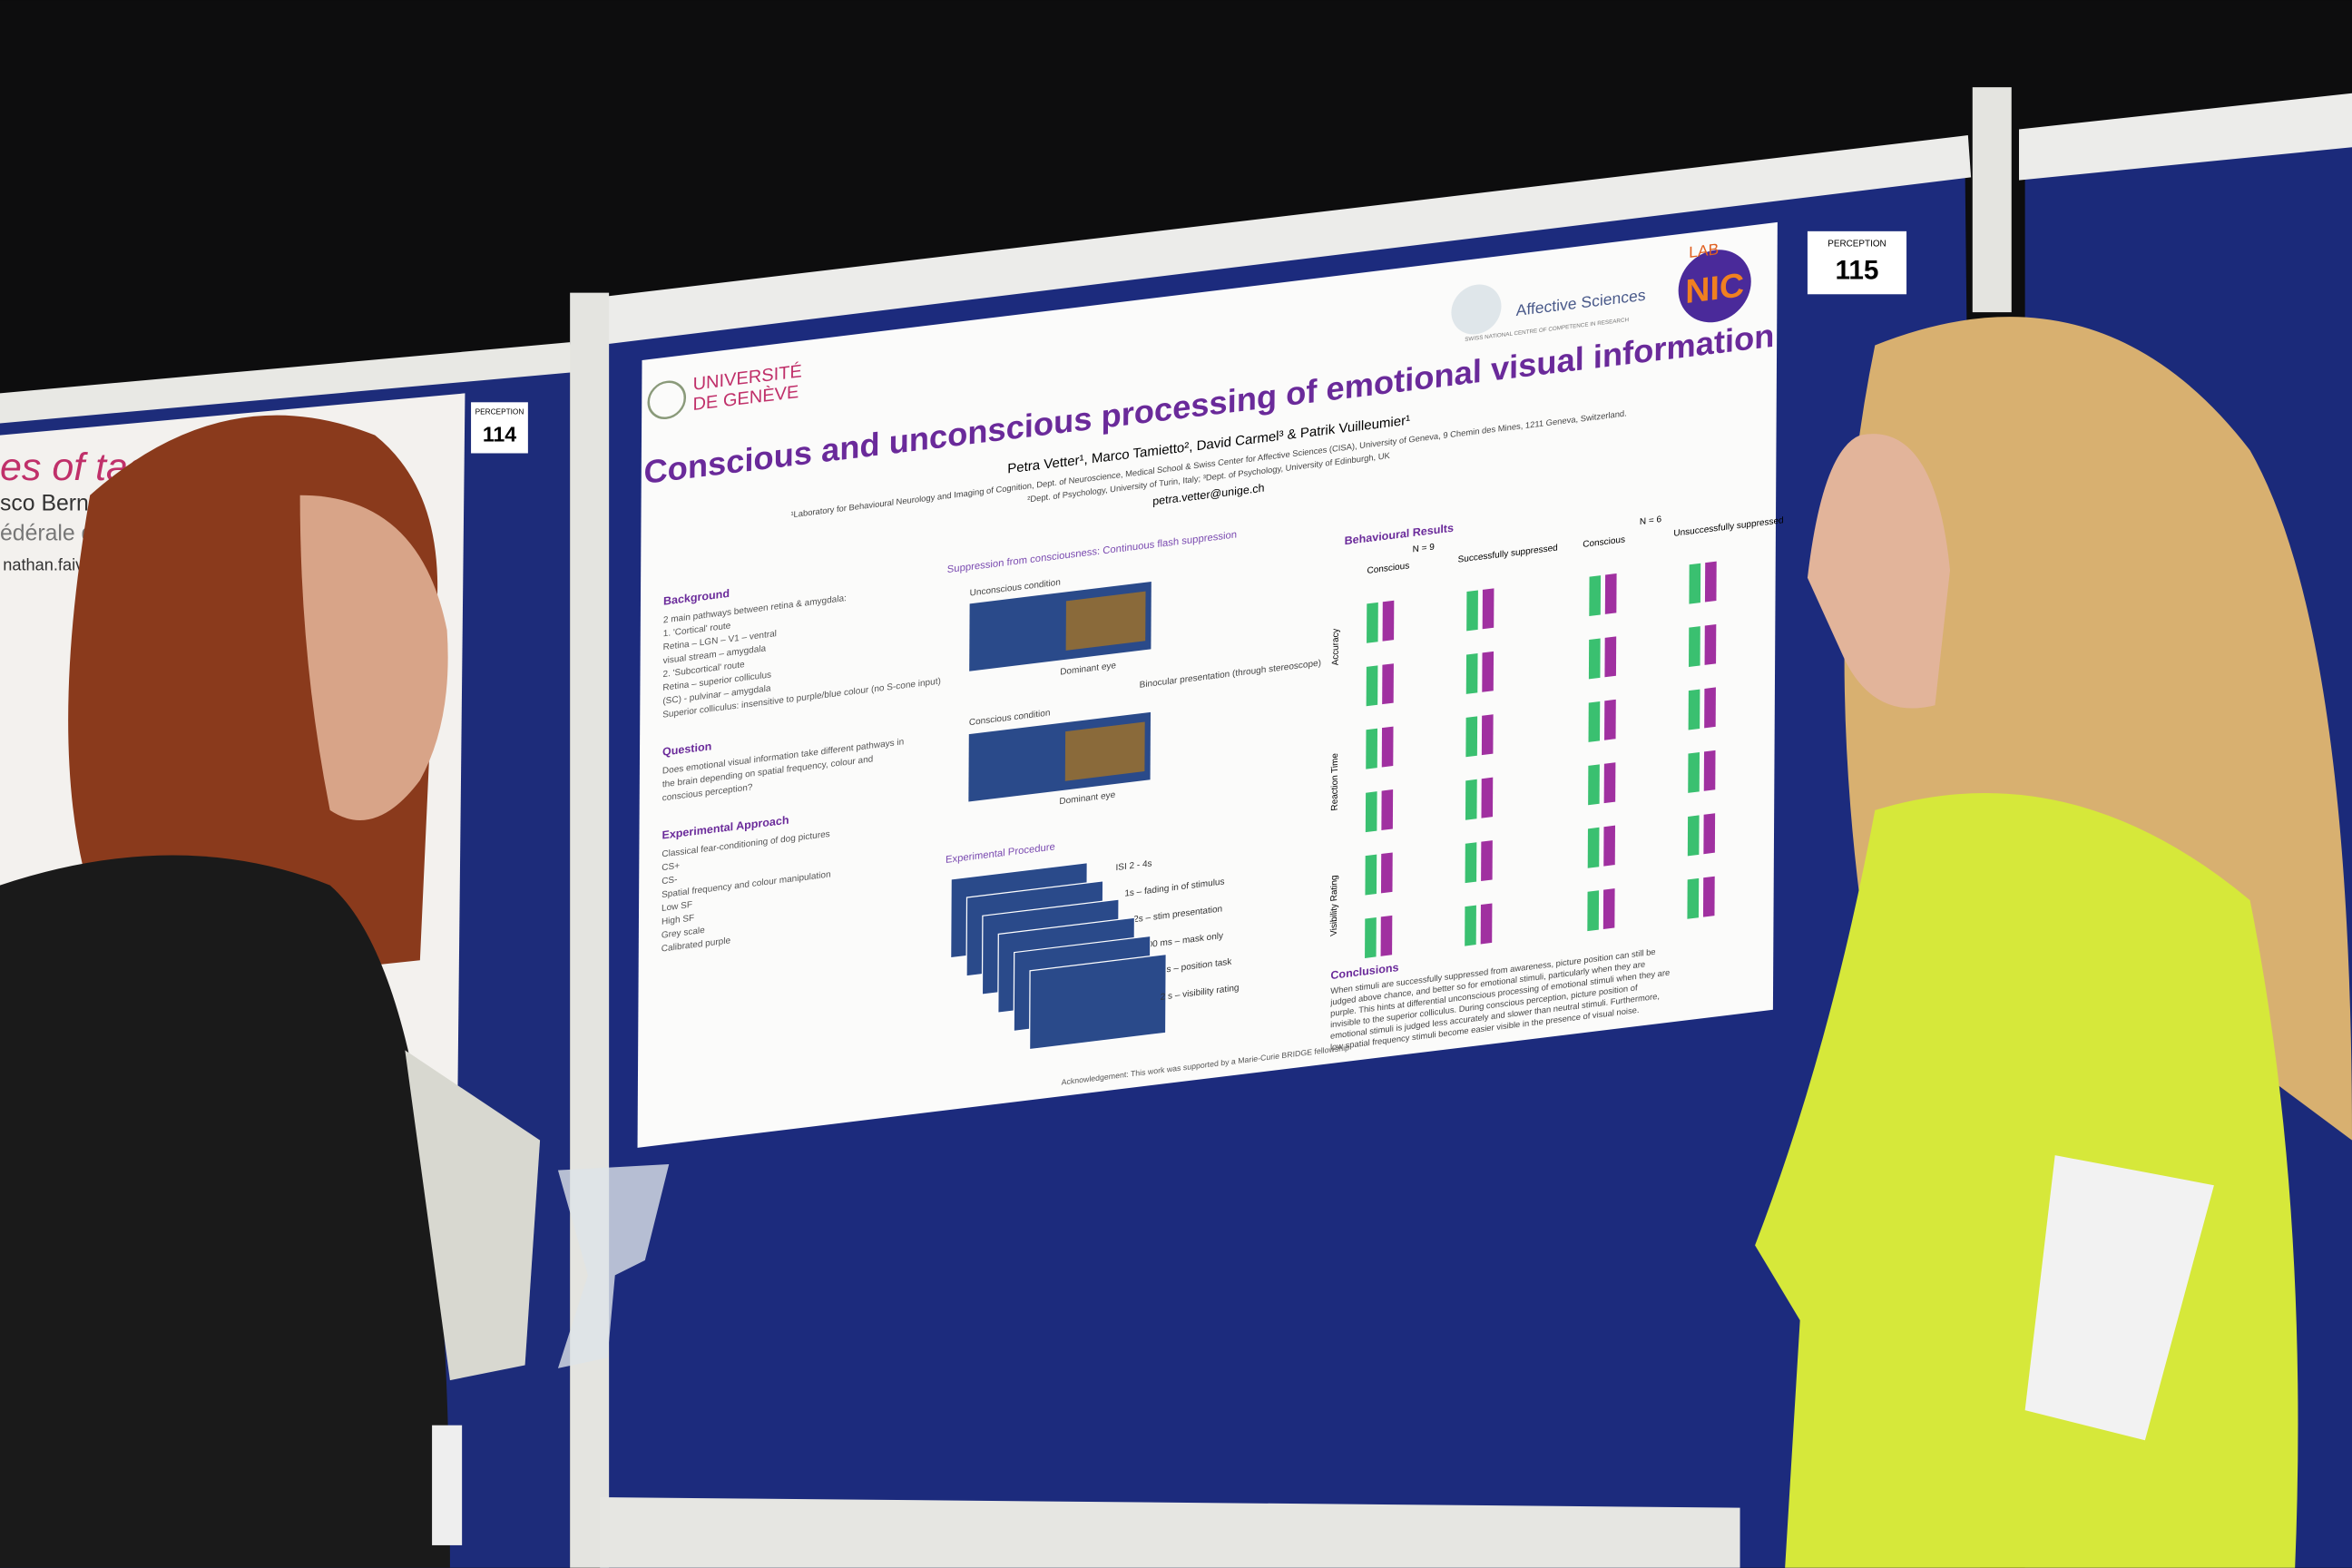 Image resolution: width=2352 pixels, height=1568 pixels. Describe the element at coordinates (286, 383) in the screenshot. I see `left-rail` at that location.